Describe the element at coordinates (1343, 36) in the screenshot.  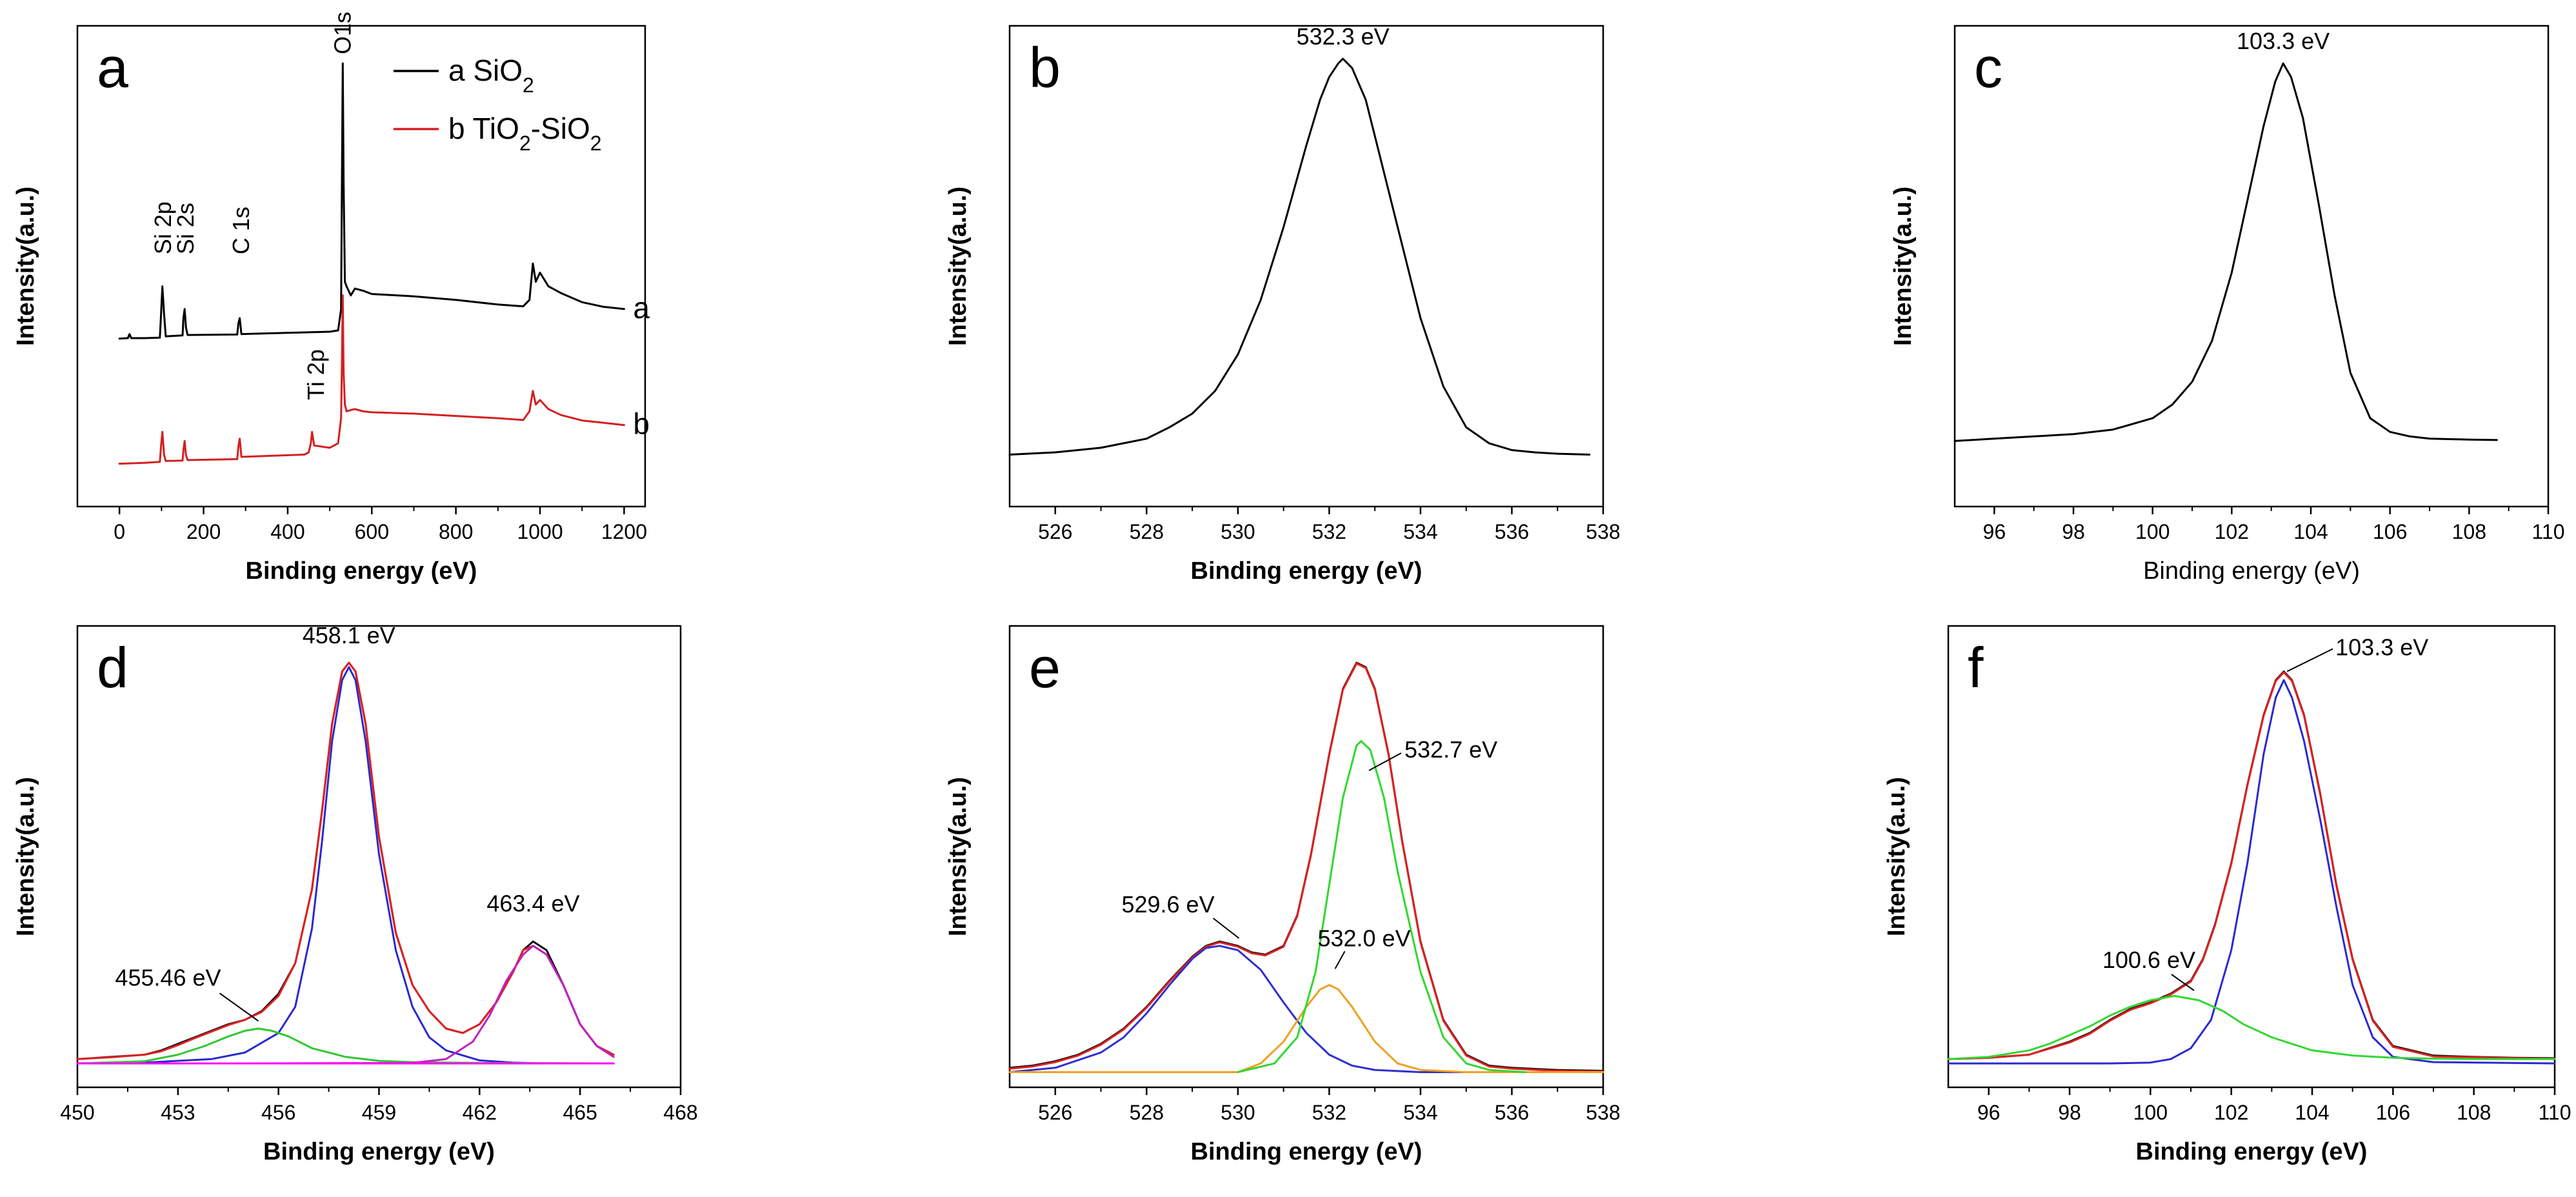
I see `peak-label-b: 532.3 eV` at that location.